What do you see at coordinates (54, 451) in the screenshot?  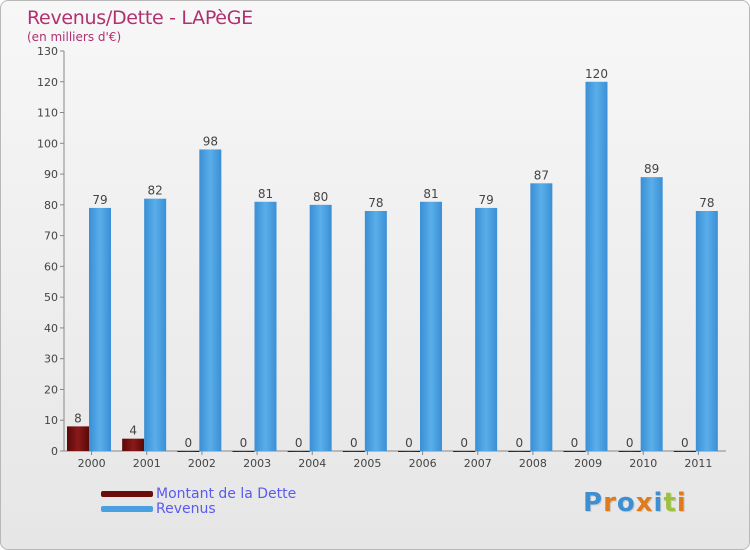 I see `y-tick-label: 0` at bounding box center [54, 451].